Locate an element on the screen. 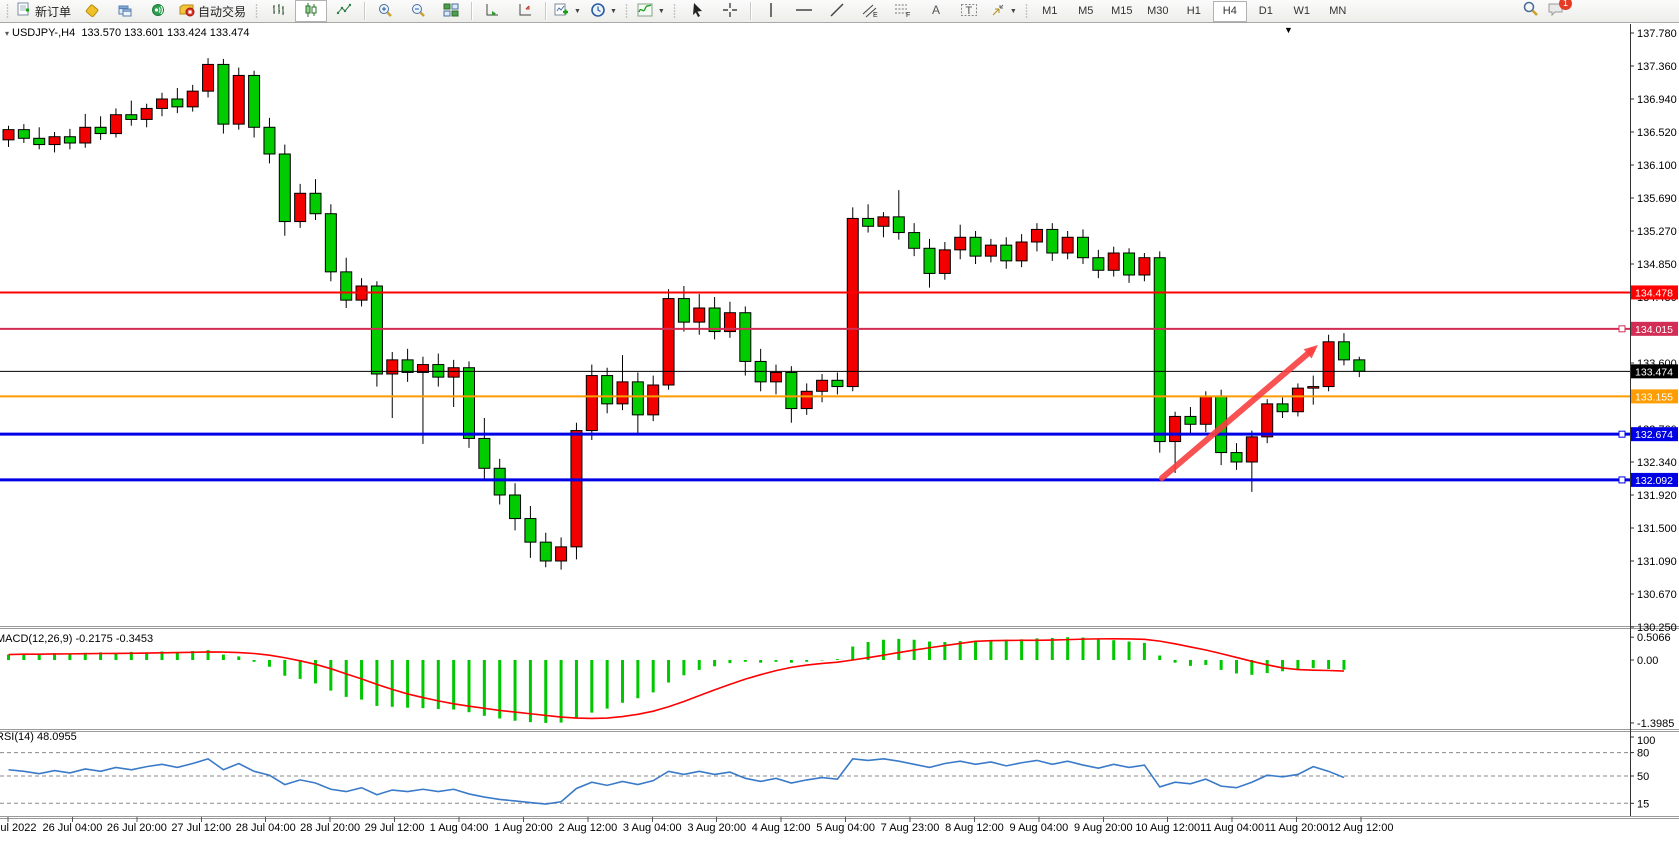 The width and height of the screenshot is (1679, 841). text-tool-button: A is located at coordinates (936, 11).